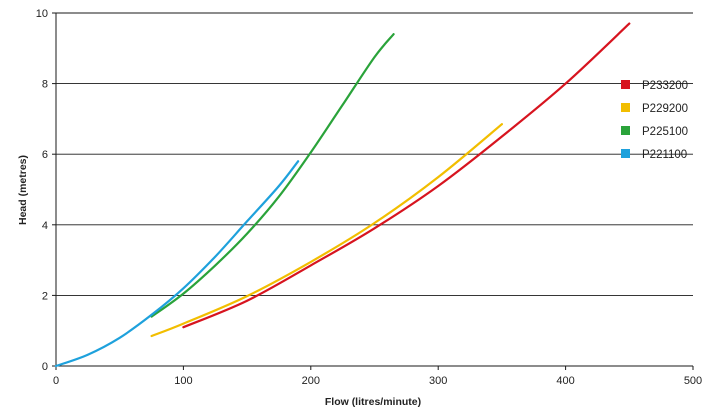 The height and width of the screenshot is (418, 716). What do you see at coordinates (45, 155) in the screenshot?
I see `y-tick-label: 6` at bounding box center [45, 155].